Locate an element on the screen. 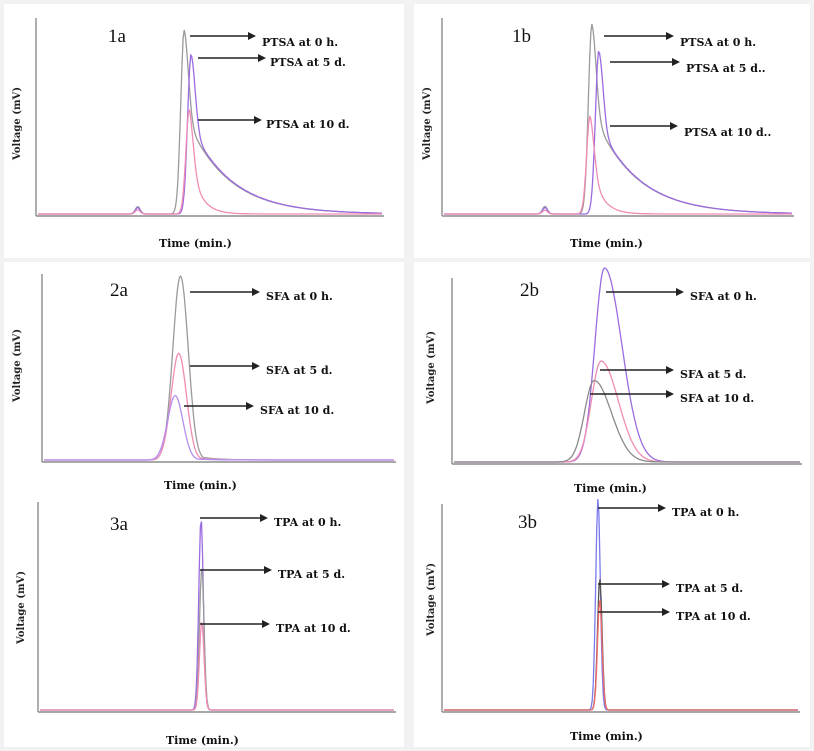  panel-label-2a: 2a is located at coordinates (119, 290).